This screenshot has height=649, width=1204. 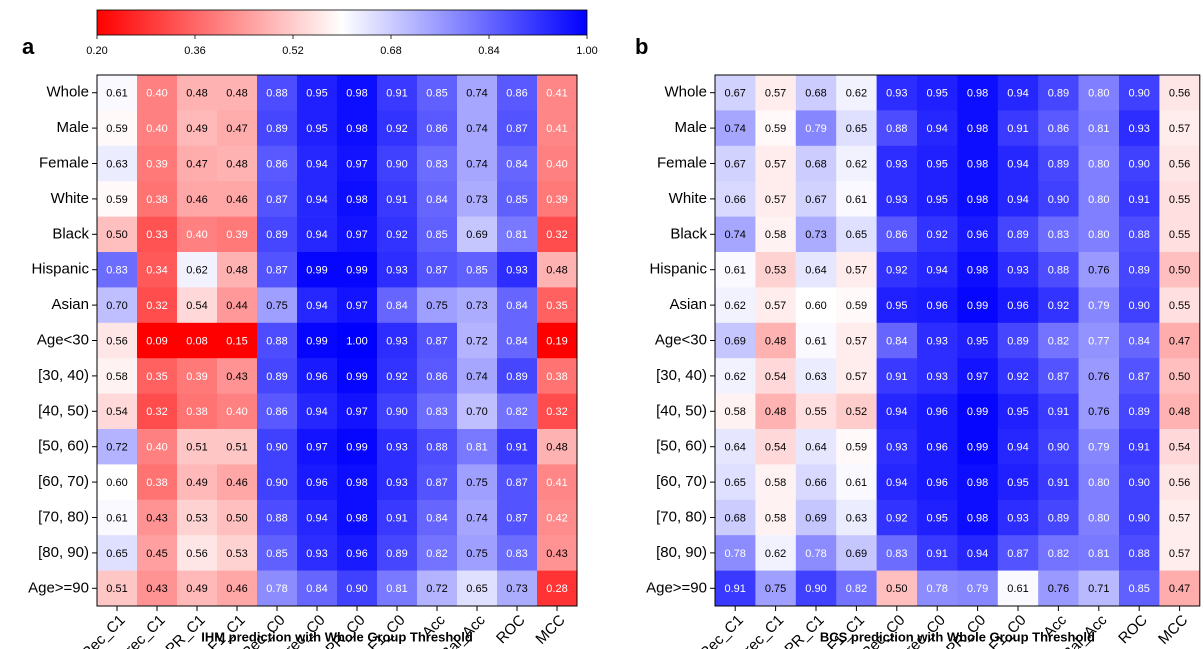 What do you see at coordinates (1179, 448) in the screenshot?
I see `cell-label: 0.54` at bounding box center [1179, 448].